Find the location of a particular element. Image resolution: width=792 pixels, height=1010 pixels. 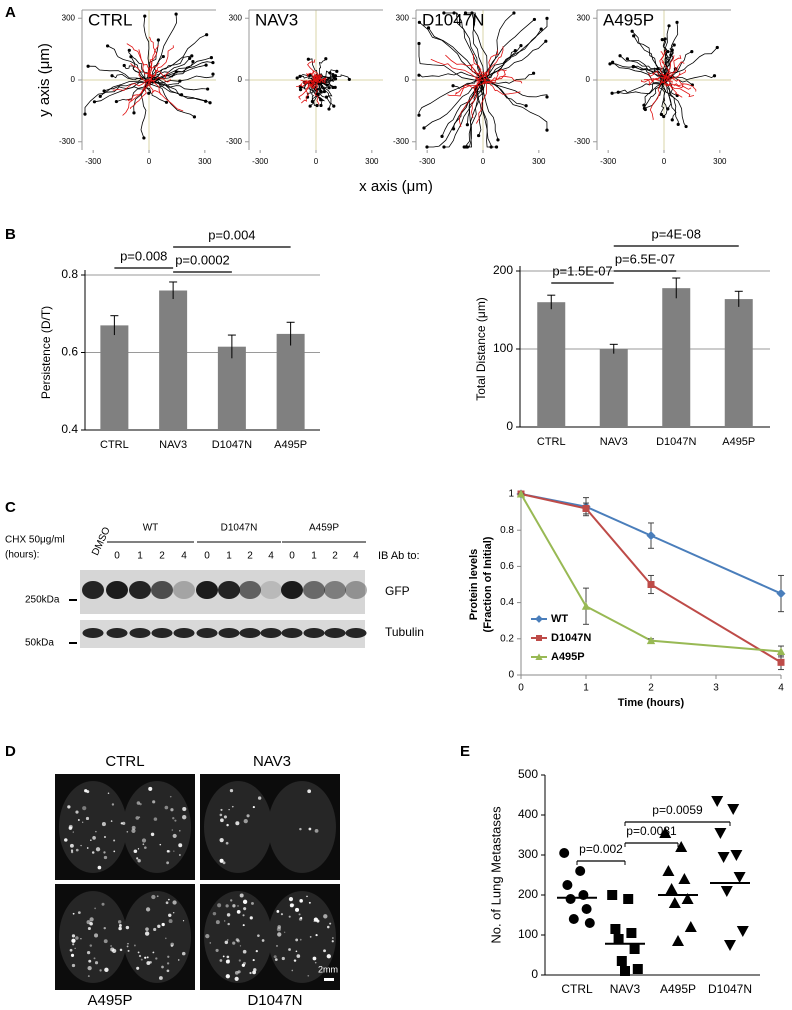

y-tick-label: 0.6 is located at coordinates (69, 352).